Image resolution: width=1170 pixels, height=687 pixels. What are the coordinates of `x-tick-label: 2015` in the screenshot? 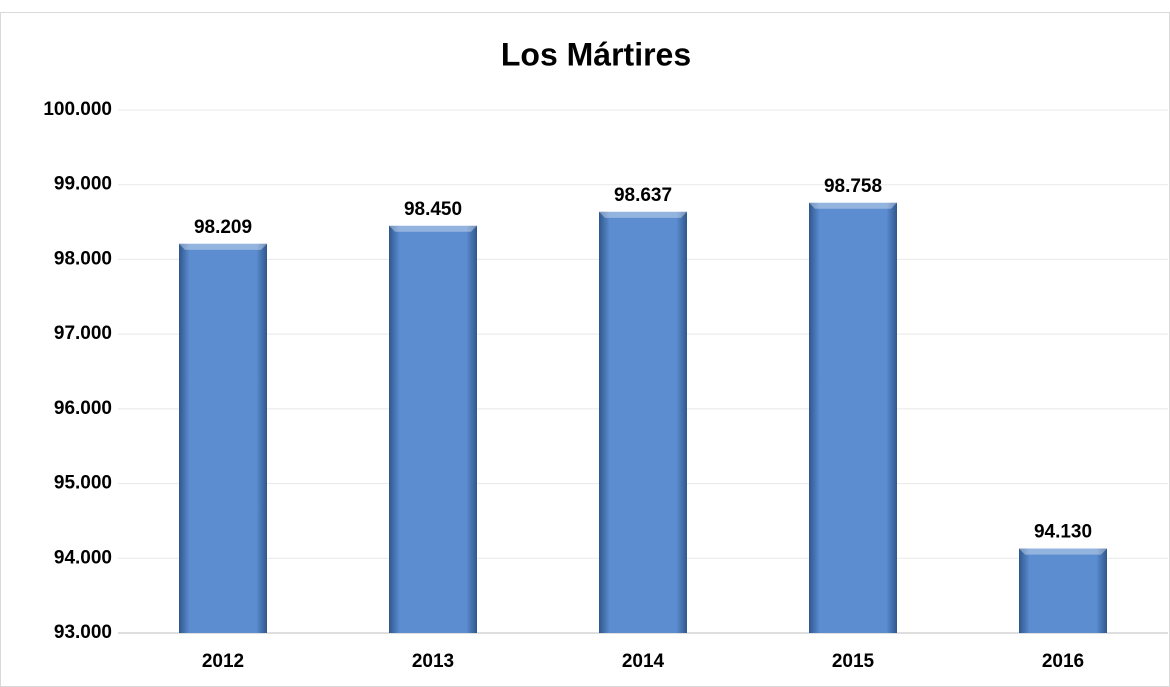 It's located at (853, 661).